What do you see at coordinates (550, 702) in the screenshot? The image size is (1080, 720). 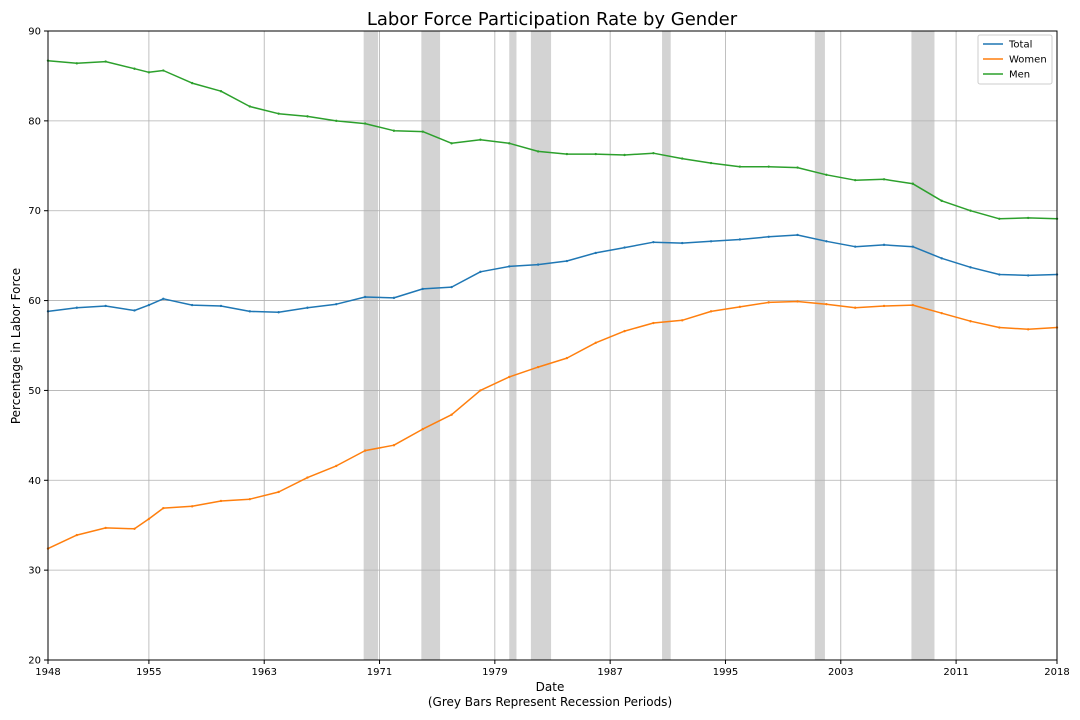 I see `x-axis-note: (Grey Bars Represent Recession Periods)` at bounding box center [550, 702].